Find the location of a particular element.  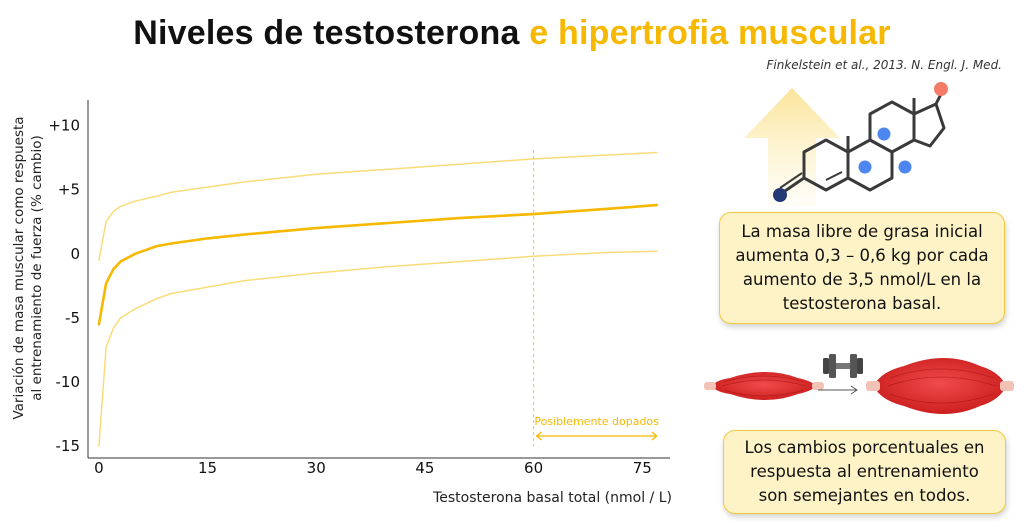

y-tick-label: +5 is located at coordinates (69, 190).